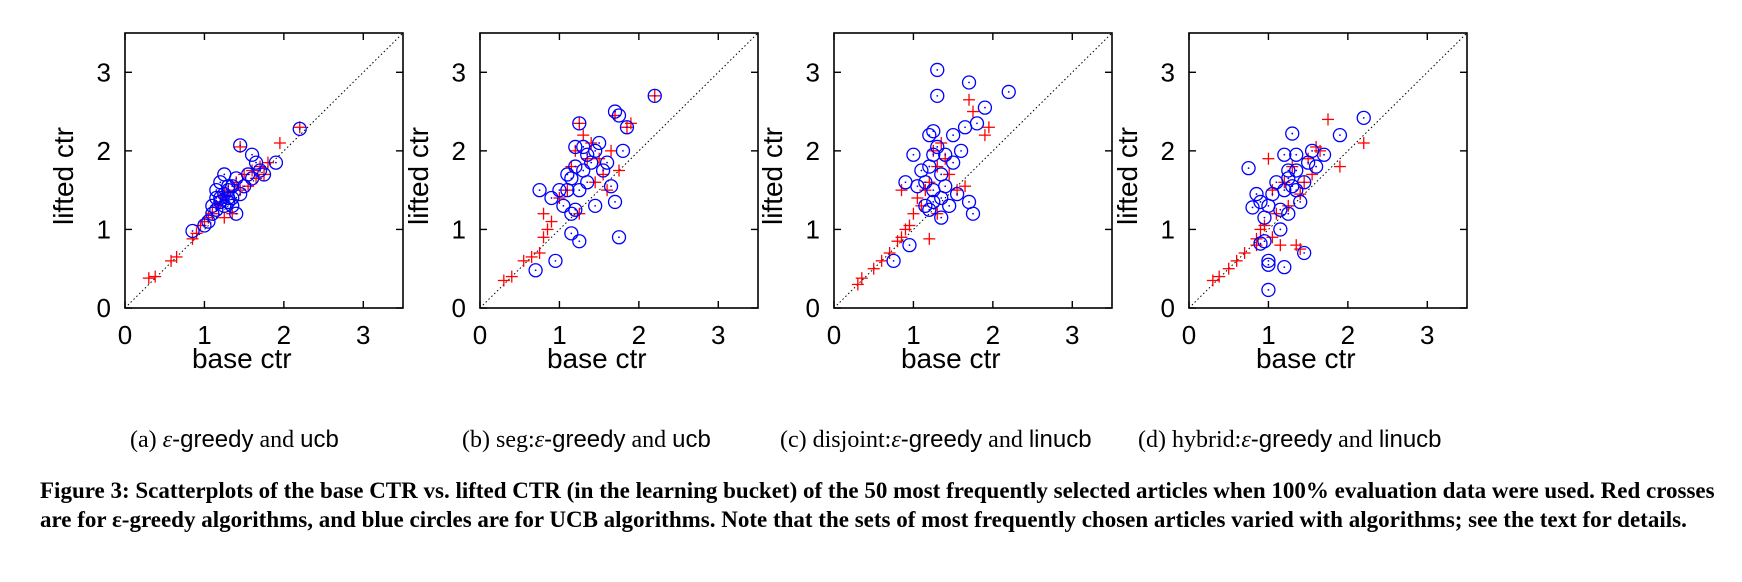 The image size is (1742, 582). What do you see at coordinates (104, 72) in the screenshot?
I see `y-tick-label: 3` at bounding box center [104, 72].